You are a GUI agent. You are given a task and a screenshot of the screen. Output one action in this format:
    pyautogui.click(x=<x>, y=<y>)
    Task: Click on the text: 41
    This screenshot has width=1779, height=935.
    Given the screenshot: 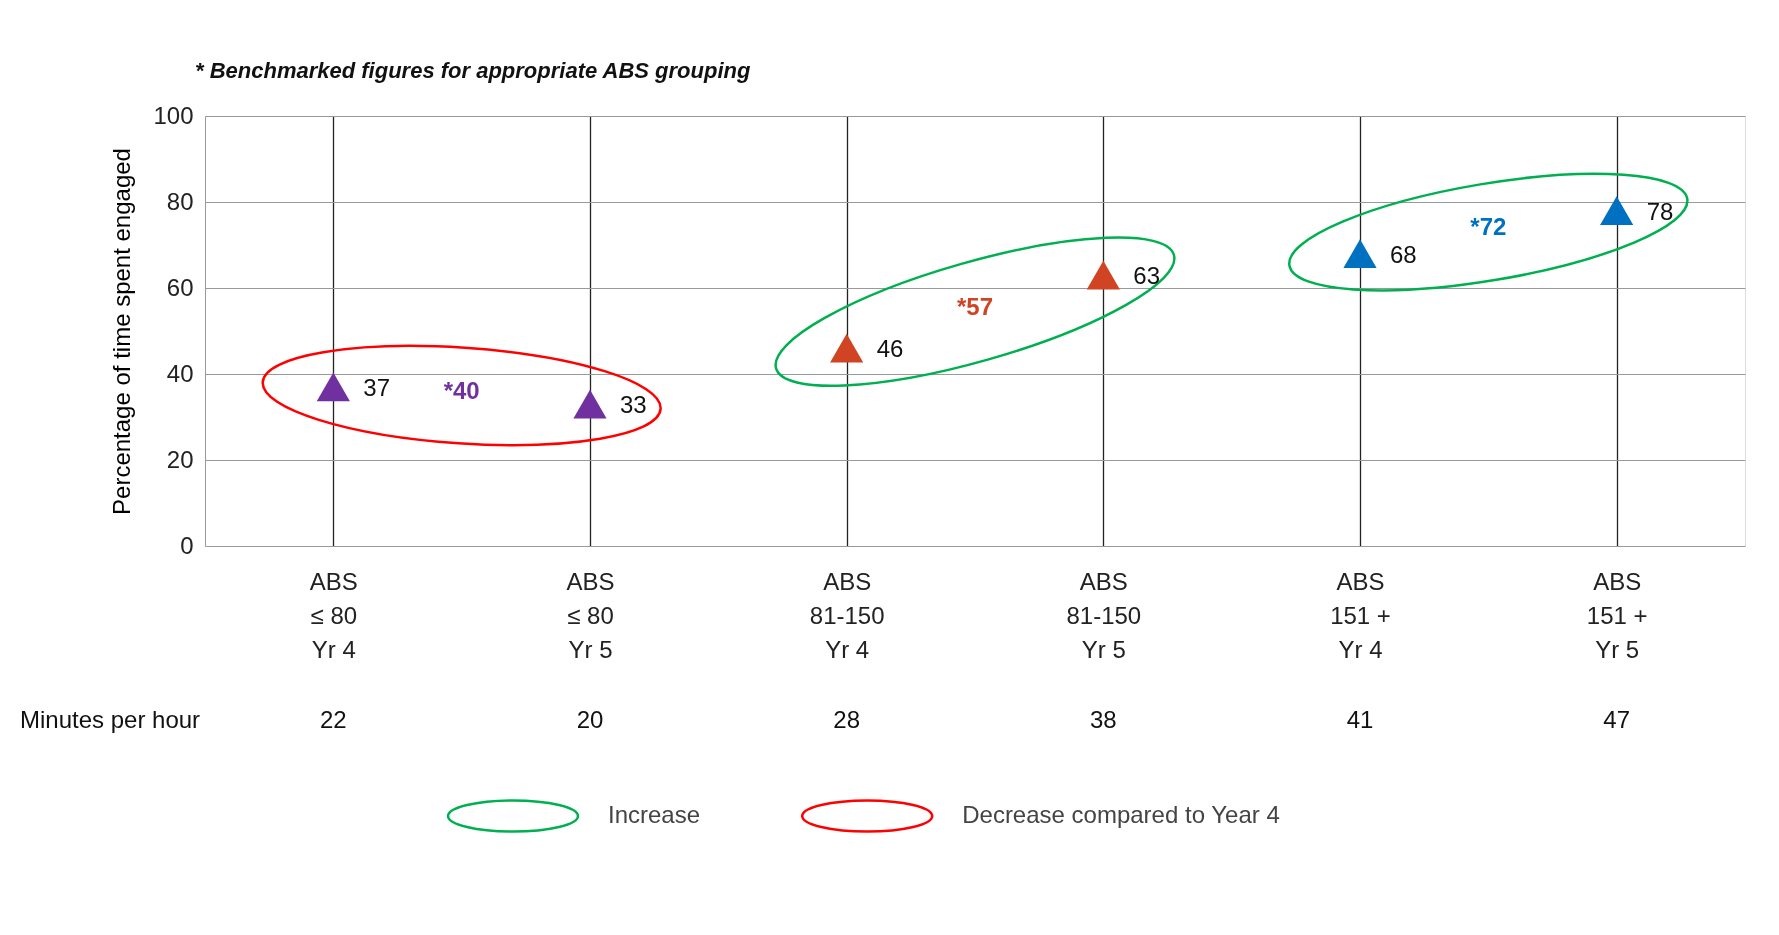 What is the action you would take?
    pyautogui.click(x=1360, y=719)
    